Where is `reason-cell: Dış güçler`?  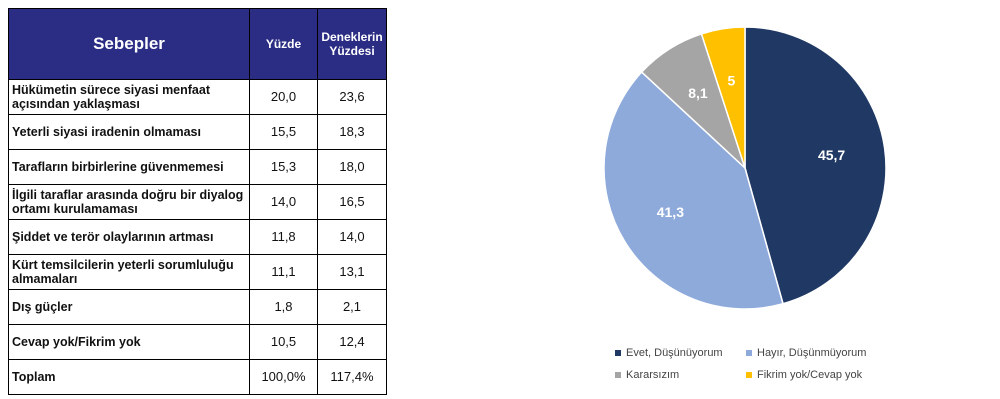 reason-cell: Dış güçler is located at coordinates (129, 307).